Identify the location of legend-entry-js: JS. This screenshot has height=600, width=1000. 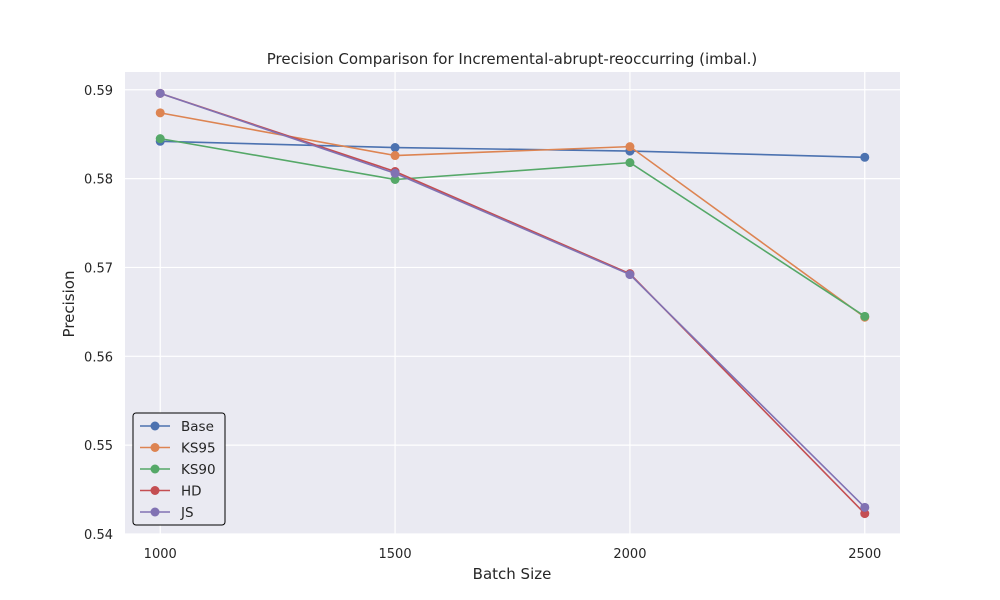
(167, 513).